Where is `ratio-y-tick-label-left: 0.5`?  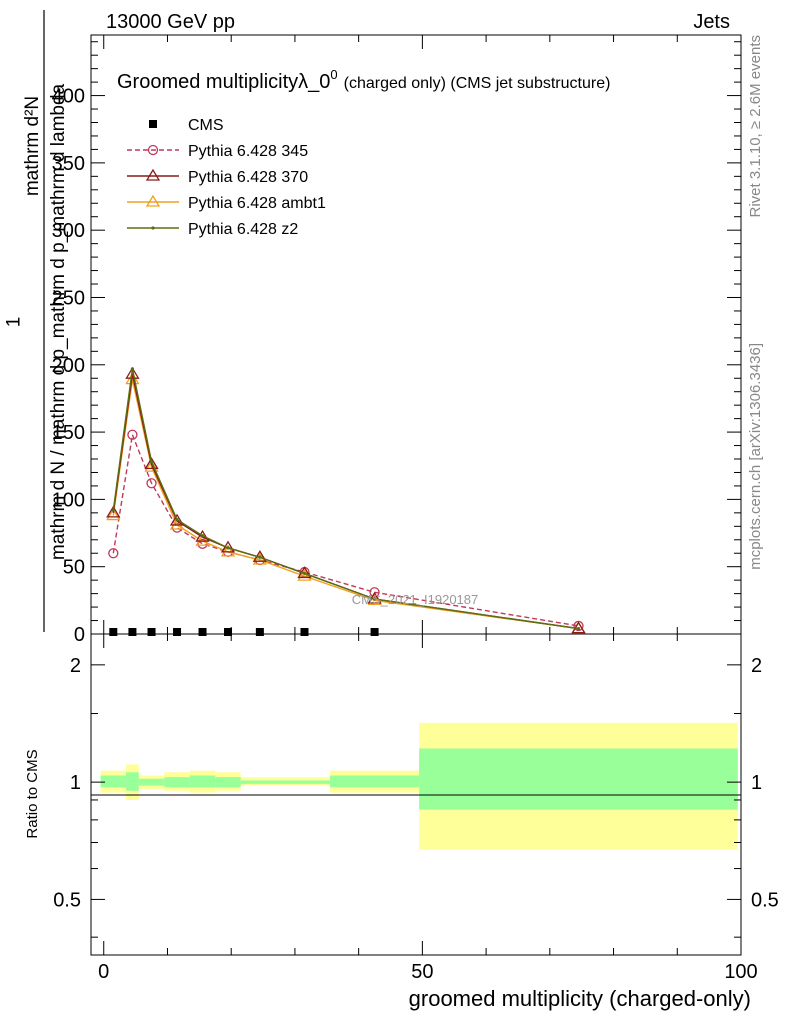
ratio-y-tick-label-left: 0.5 is located at coordinates (67, 900).